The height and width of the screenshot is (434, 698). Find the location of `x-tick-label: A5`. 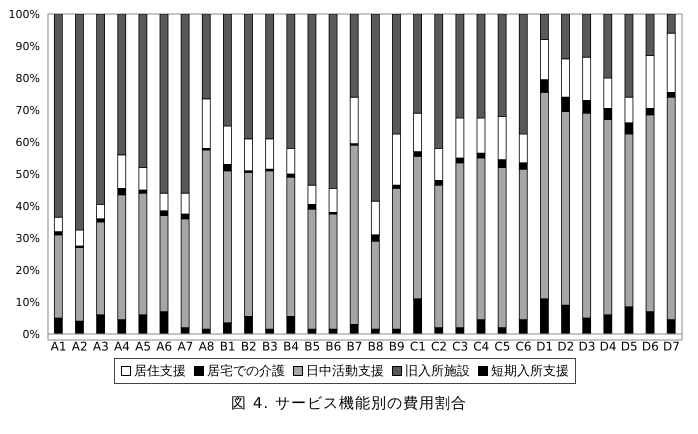

x-tick-label: A5 is located at coordinates (143, 347).